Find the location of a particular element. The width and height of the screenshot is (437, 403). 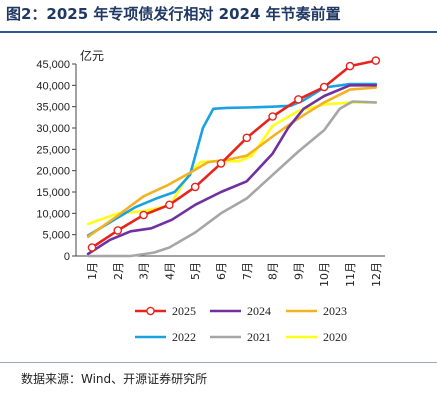

x-tick-label: 12月 is located at coordinates (376, 274).